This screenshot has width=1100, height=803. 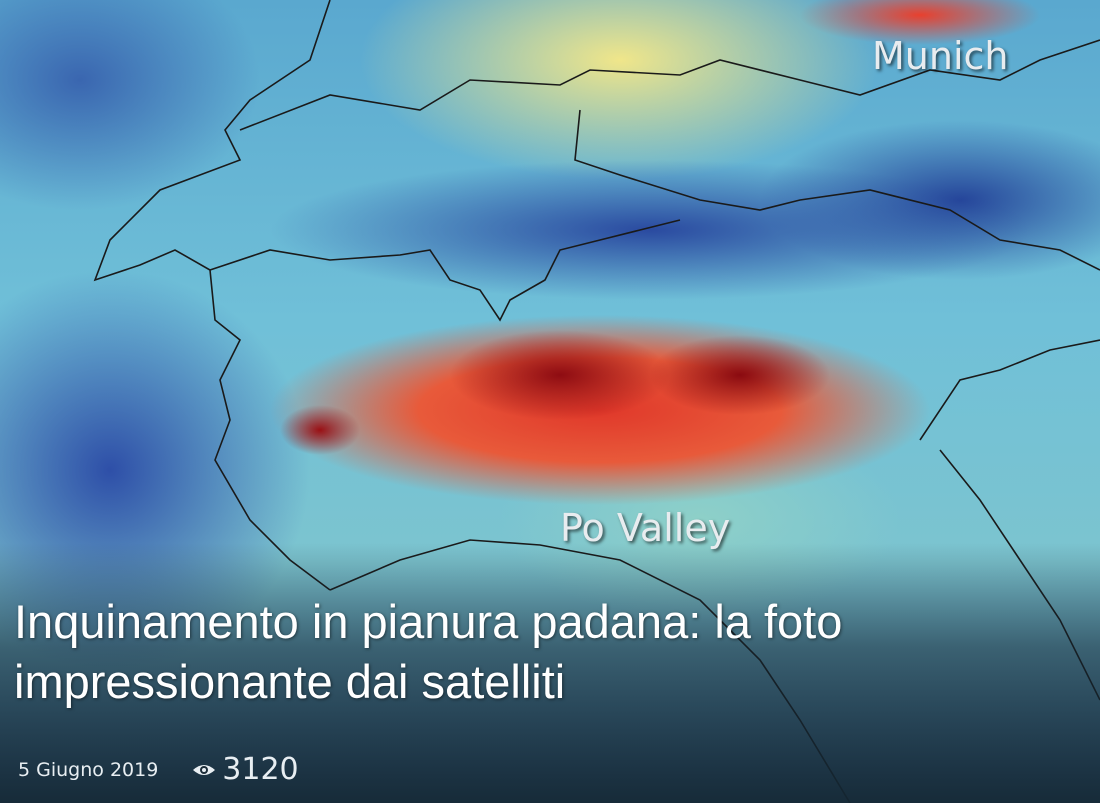 I want to click on map-label-po-valley: Po Valley, so click(x=645, y=528).